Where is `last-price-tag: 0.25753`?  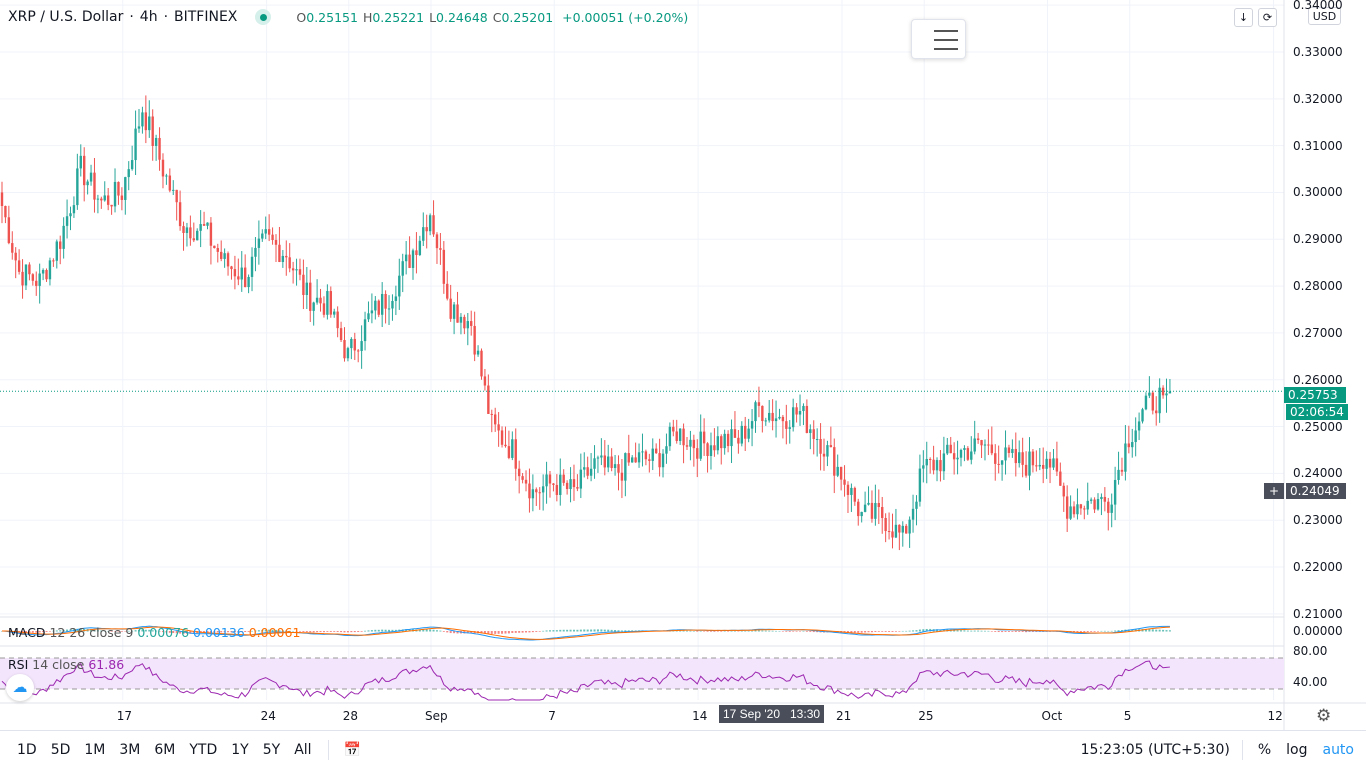 last-price-tag: 0.25753 is located at coordinates (1315, 395).